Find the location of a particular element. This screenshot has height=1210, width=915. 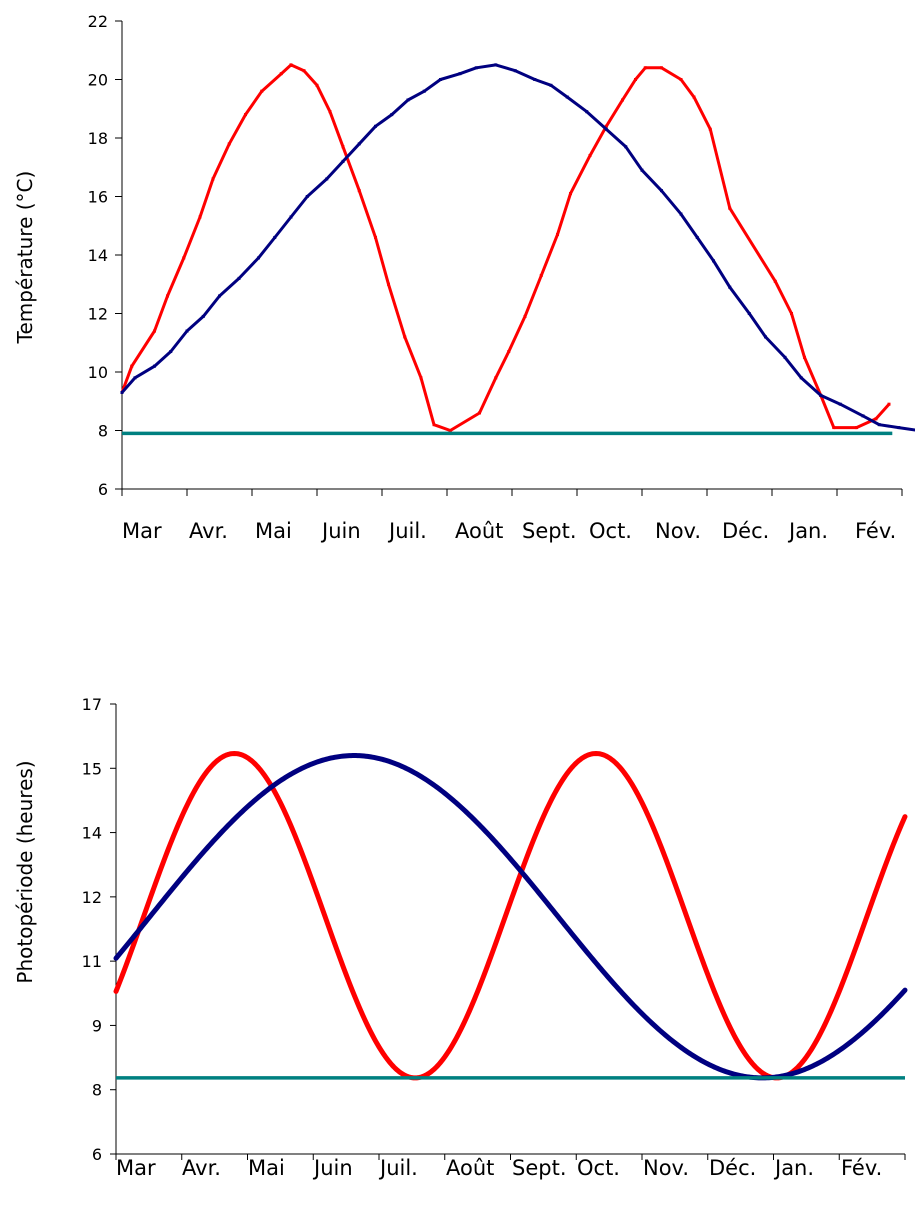

photoperiod-y-tick-label: 11 is located at coordinates (92, 961).